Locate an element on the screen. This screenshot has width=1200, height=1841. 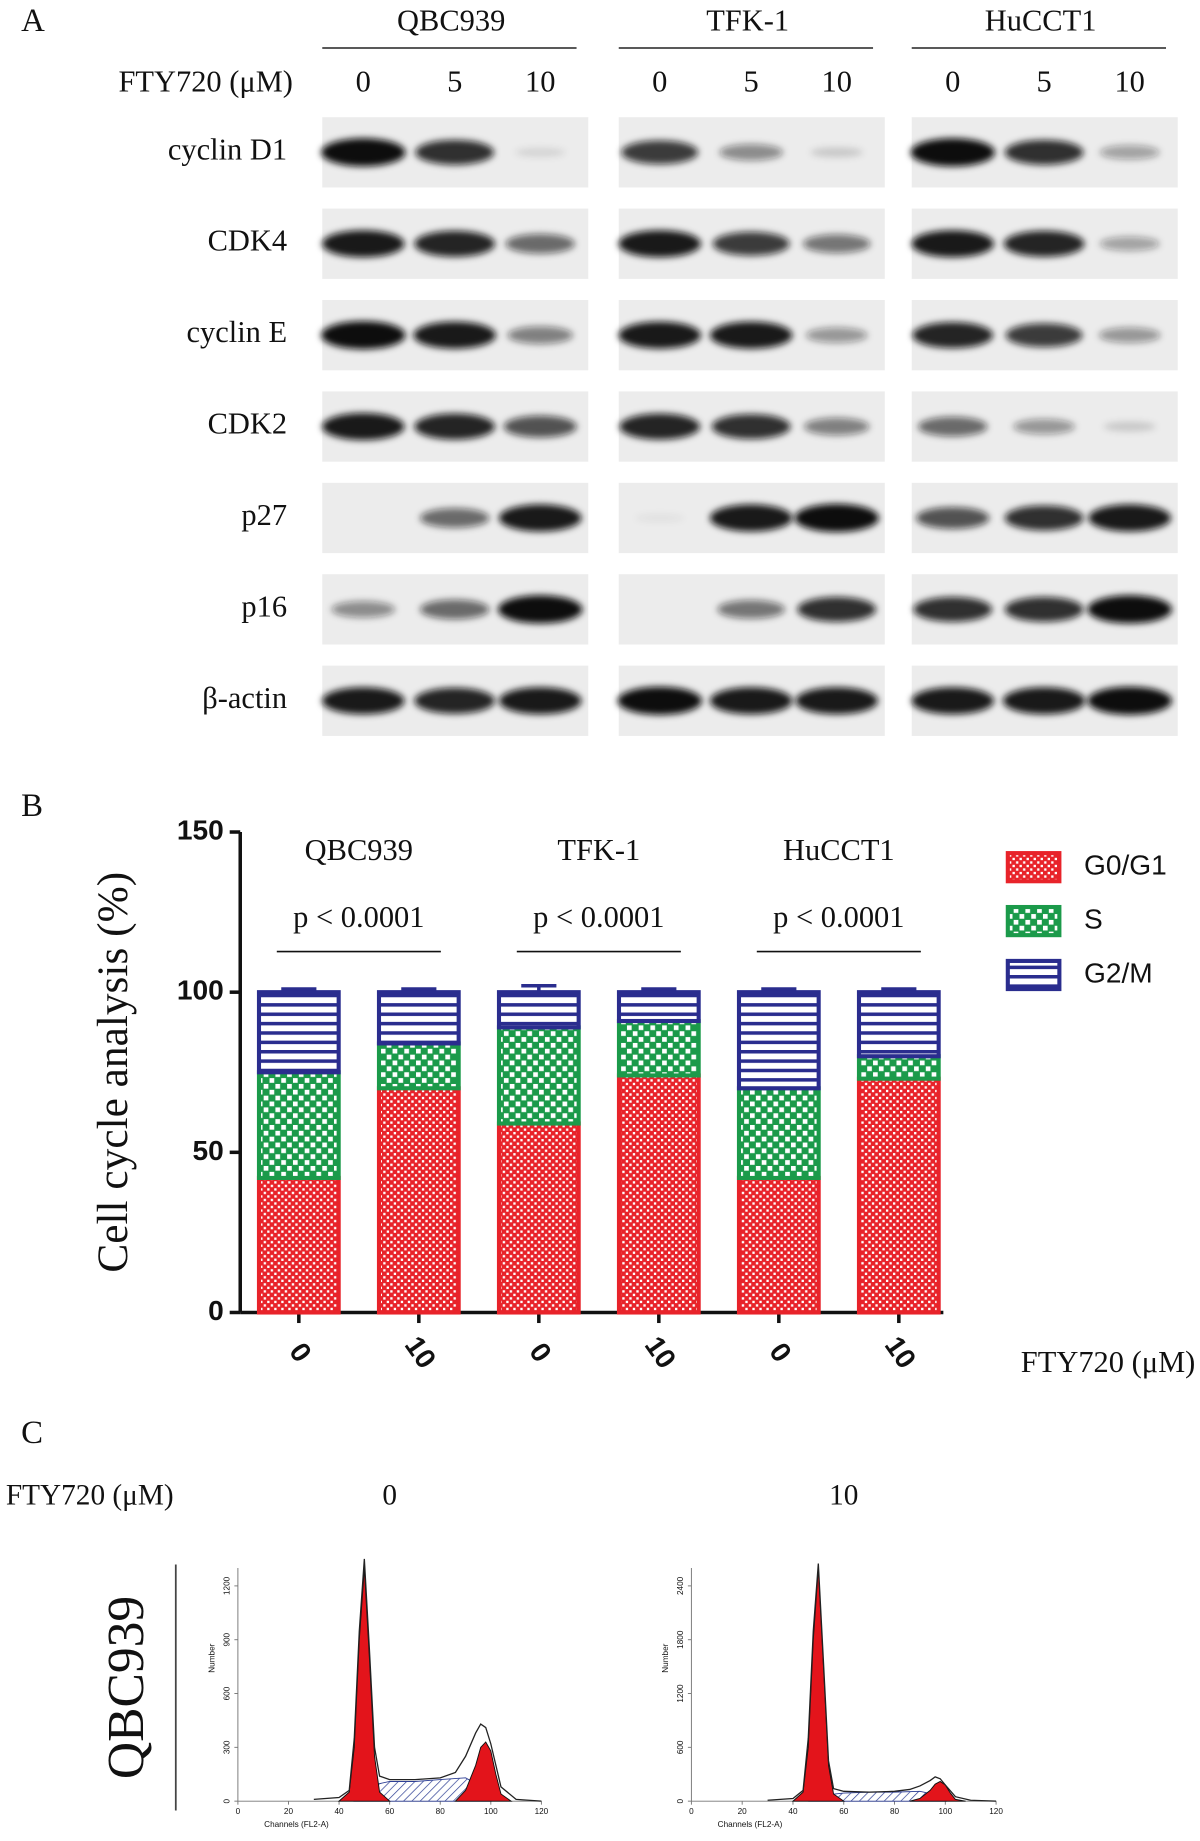
x-tick-label: 20 is located at coordinates (743, 1811).